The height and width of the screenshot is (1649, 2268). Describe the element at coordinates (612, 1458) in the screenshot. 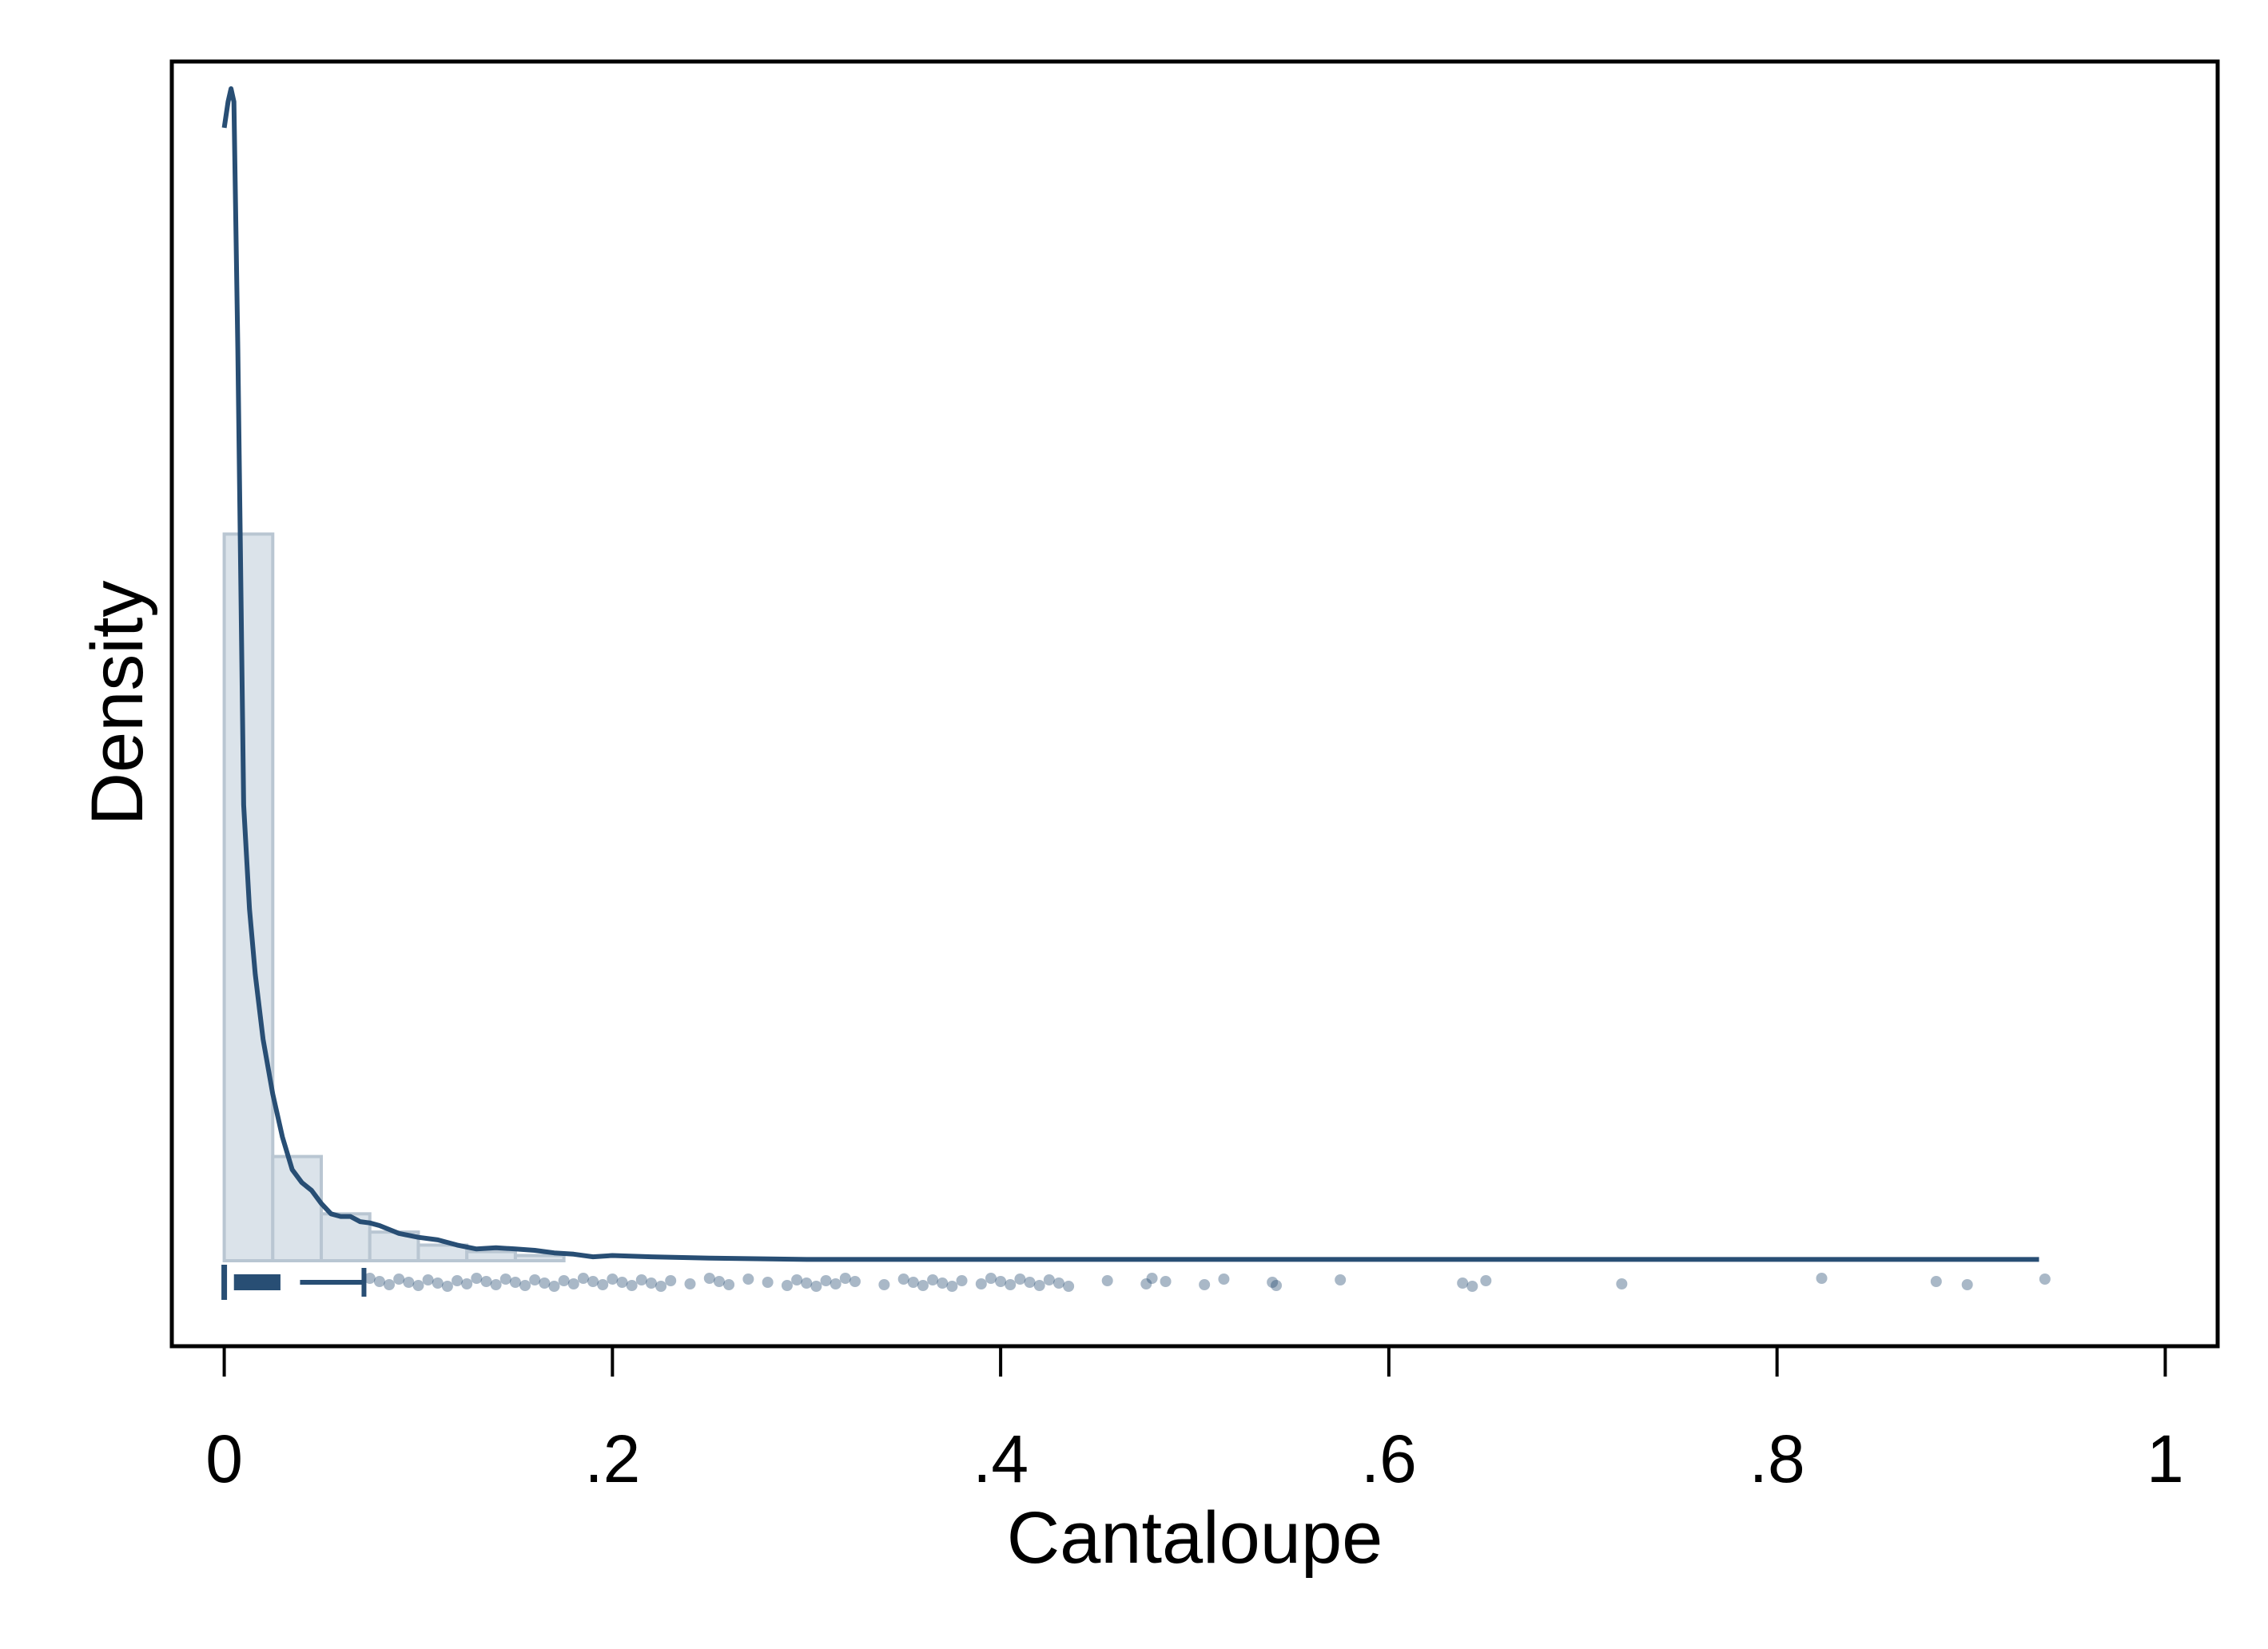

I see `x-tick-label: .2` at that location.